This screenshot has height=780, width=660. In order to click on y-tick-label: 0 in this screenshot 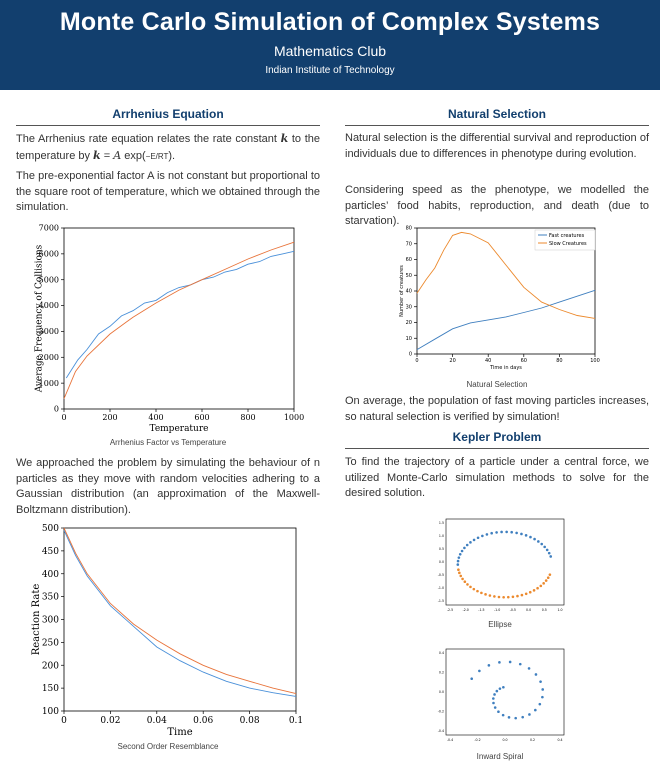, I will do `click(410, 355)`.